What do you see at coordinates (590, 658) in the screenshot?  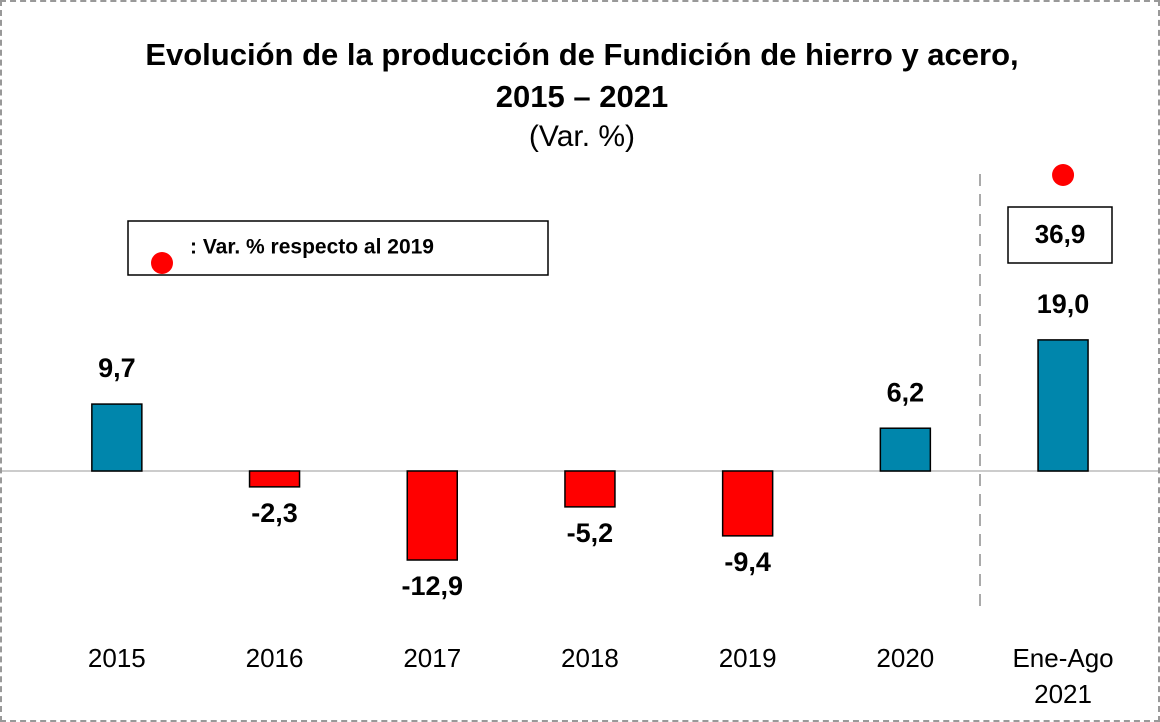 I see `x-tick-label: 2018` at bounding box center [590, 658].